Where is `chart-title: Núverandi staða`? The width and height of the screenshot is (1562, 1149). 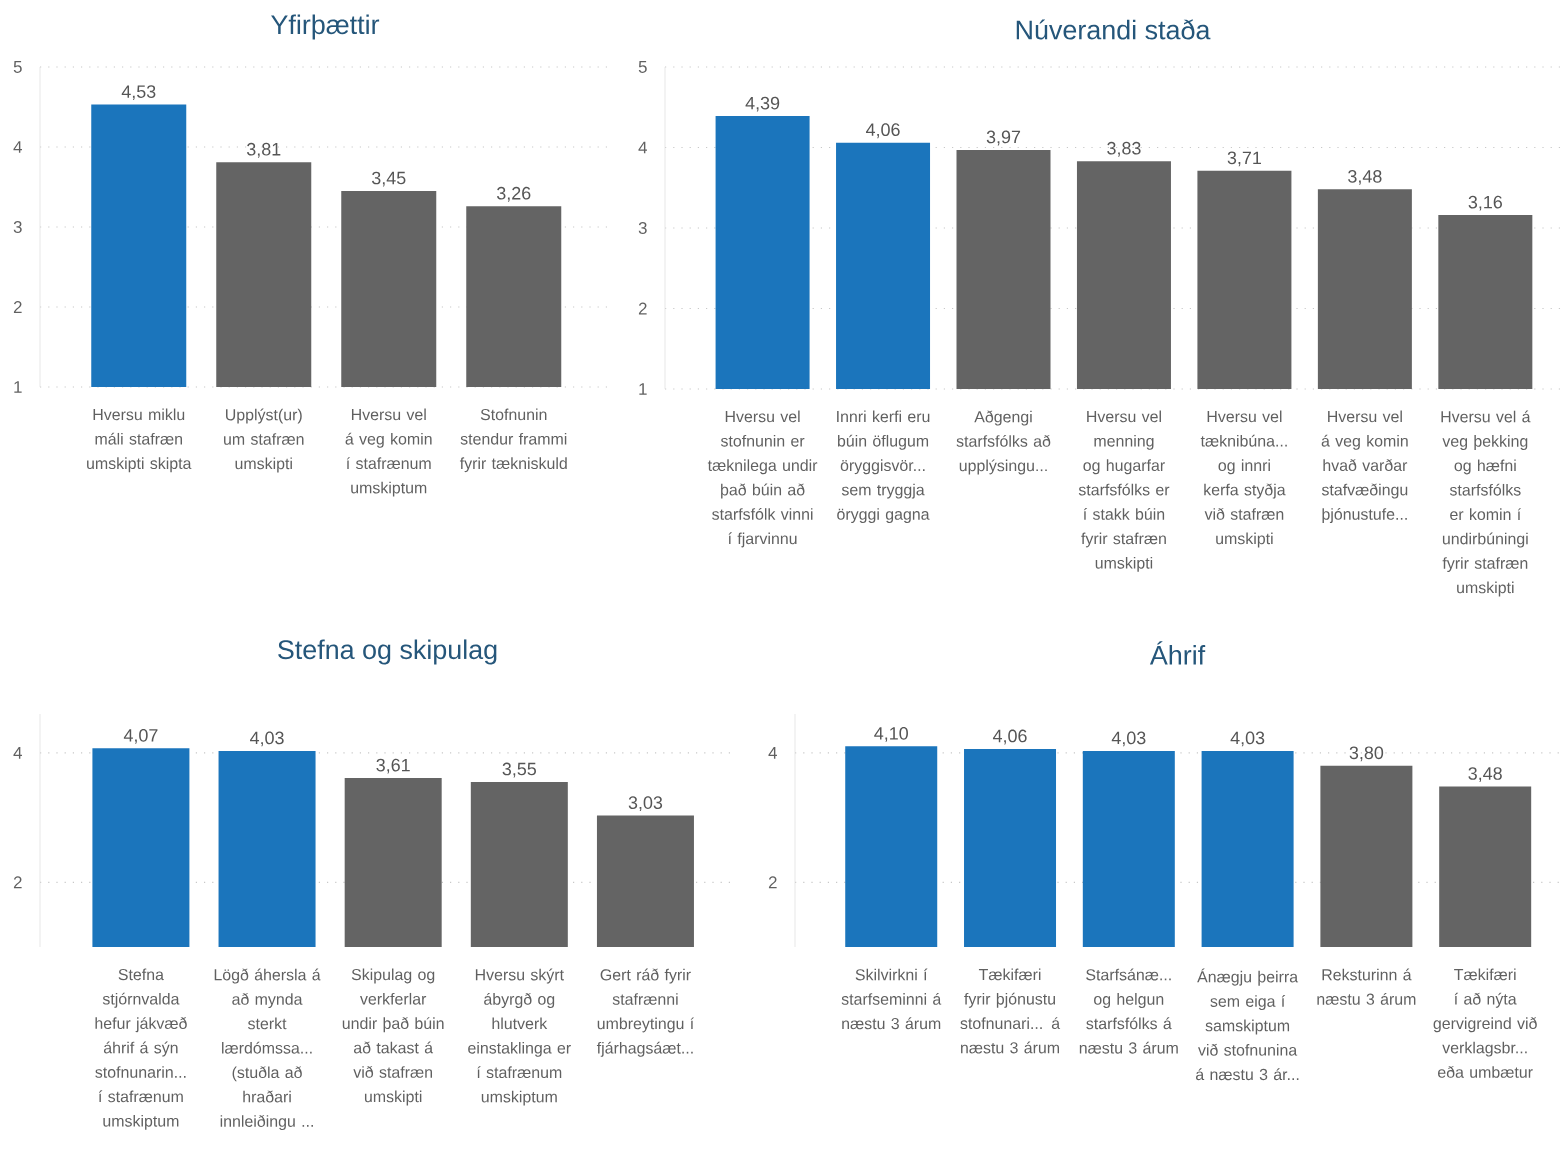
chart-title: Núverandi staða is located at coordinates (1113, 29).